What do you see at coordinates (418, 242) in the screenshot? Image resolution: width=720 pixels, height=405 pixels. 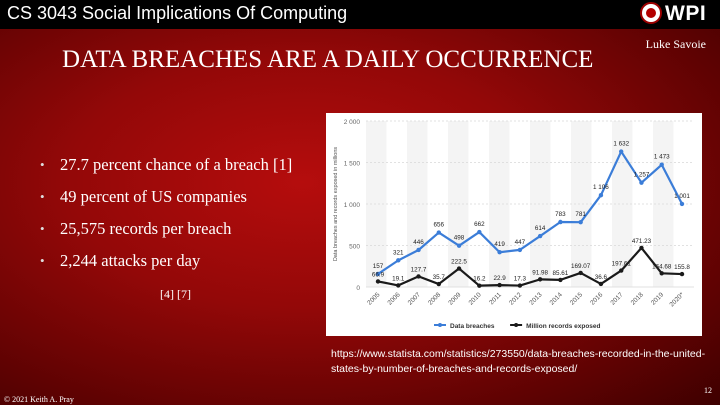 I see `data-label: 446` at bounding box center [418, 242].